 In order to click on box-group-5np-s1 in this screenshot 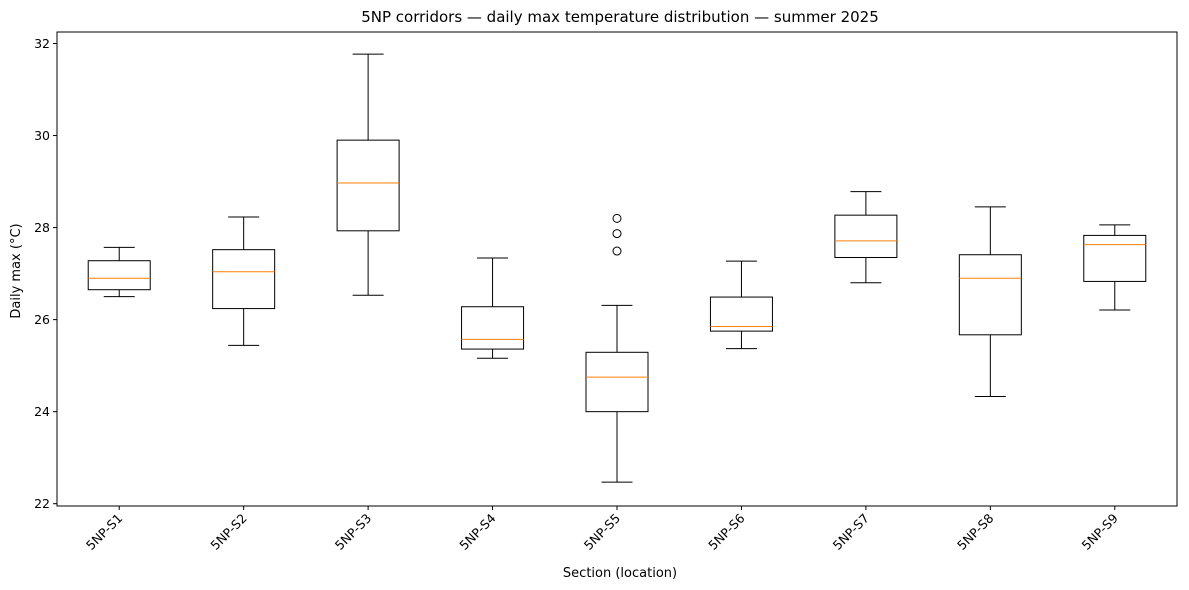, I will do `click(119, 272)`.